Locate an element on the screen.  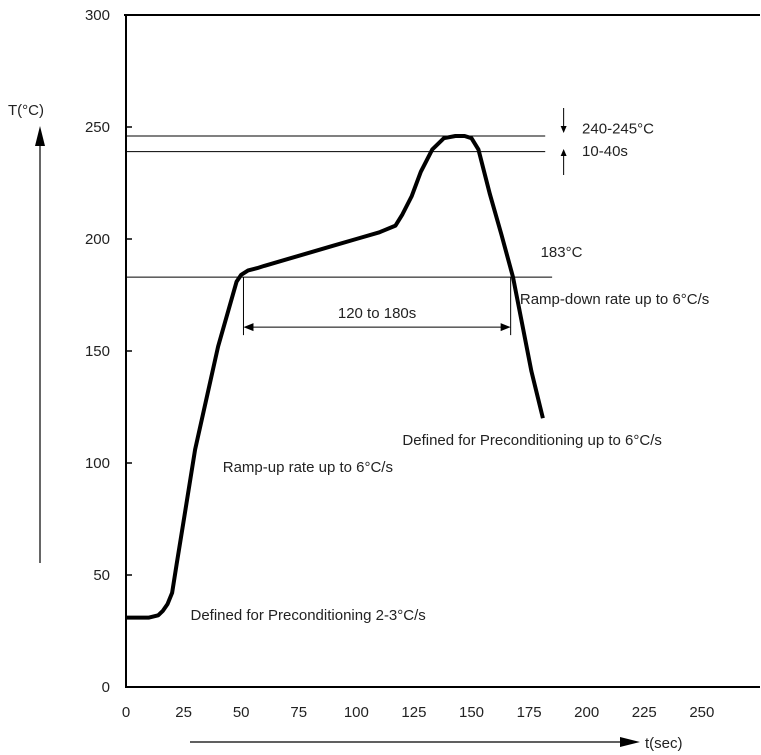
annotation: Defined for Preconditioning up to 6°C/s is located at coordinates (531, 440).